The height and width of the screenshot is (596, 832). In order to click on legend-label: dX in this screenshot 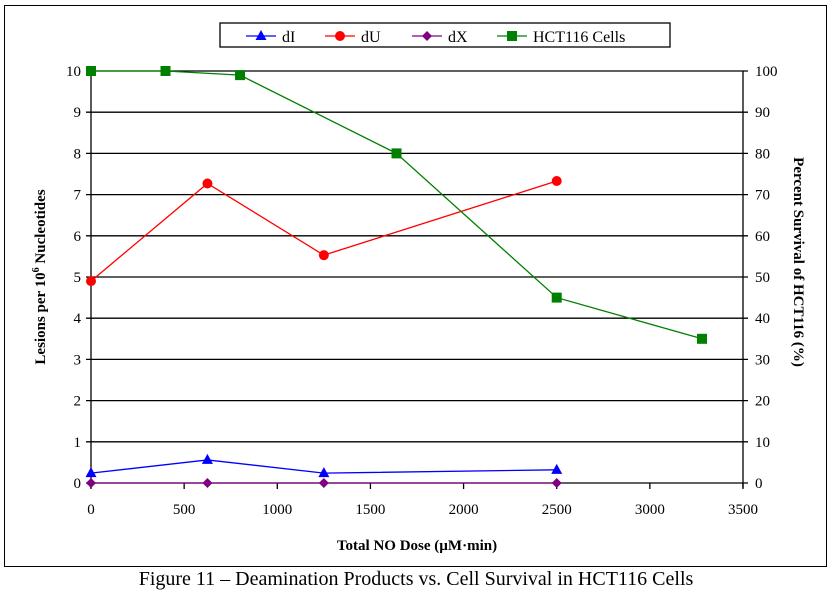, I will do `click(458, 37)`.